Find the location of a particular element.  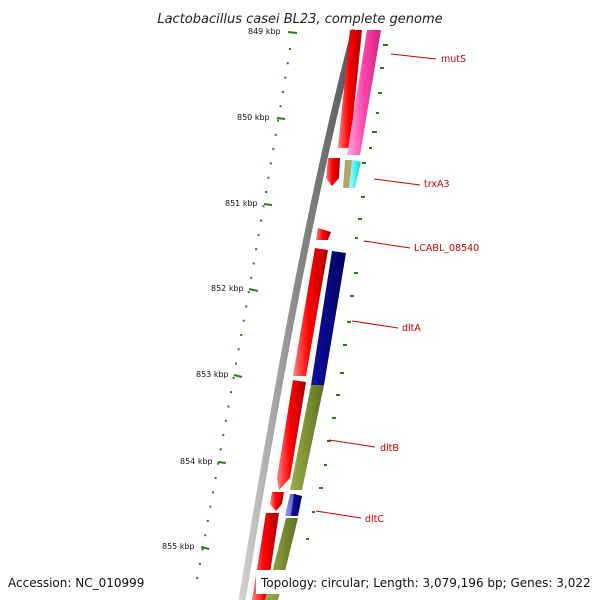

cog-feature-dltB is located at coordinates (307, 437).